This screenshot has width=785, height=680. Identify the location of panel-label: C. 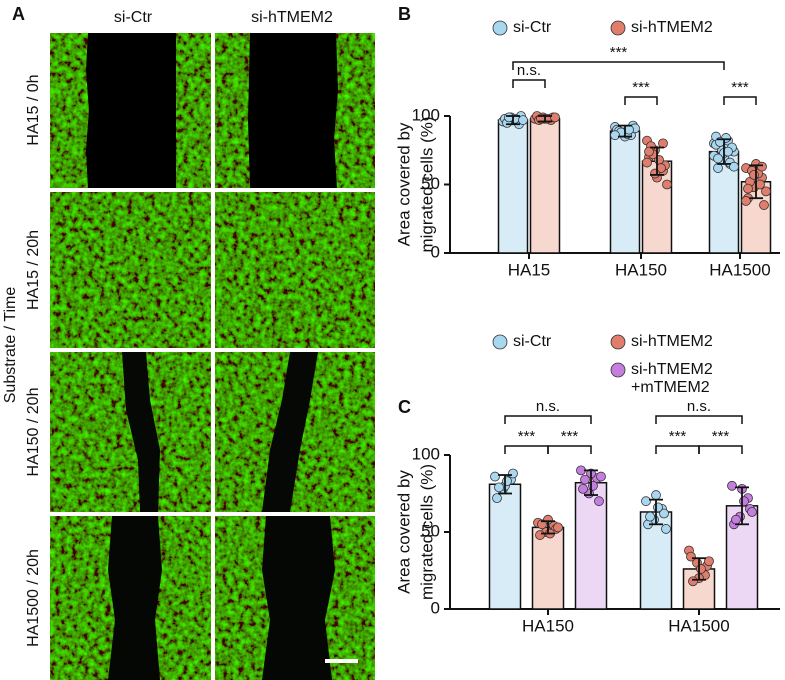
(404, 407).